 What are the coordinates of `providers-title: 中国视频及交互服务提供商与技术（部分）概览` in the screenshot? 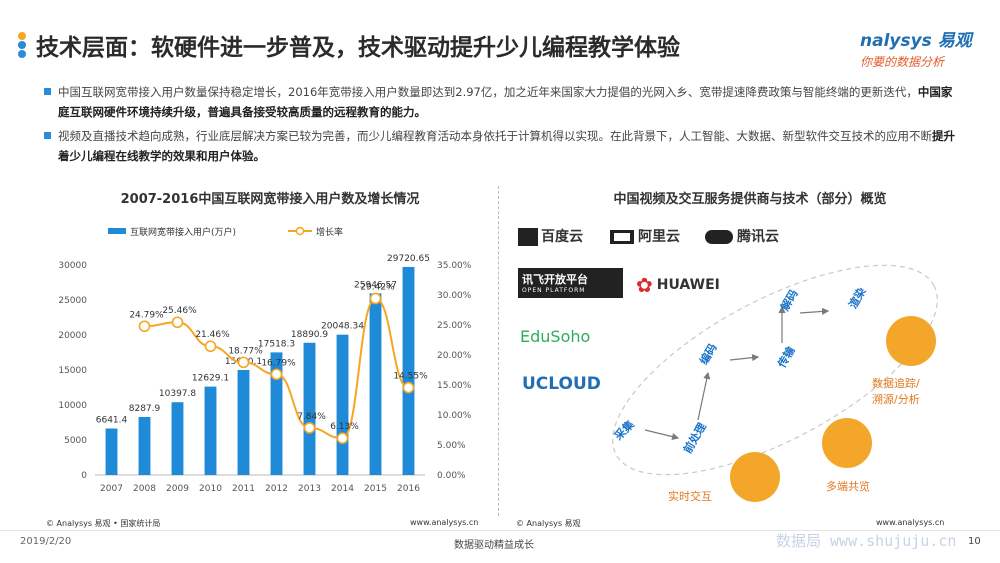 It's located at (750, 199).